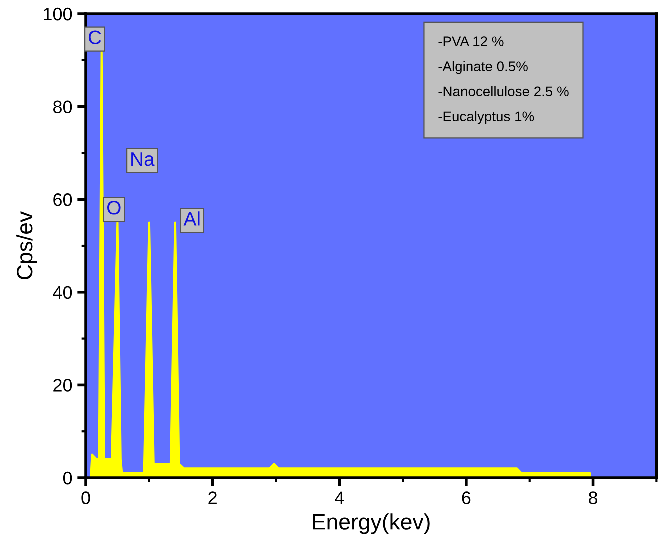 This screenshot has height=554, width=658. Describe the element at coordinates (63, 385) in the screenshot. I see `y-tick-label: 20` at that location.